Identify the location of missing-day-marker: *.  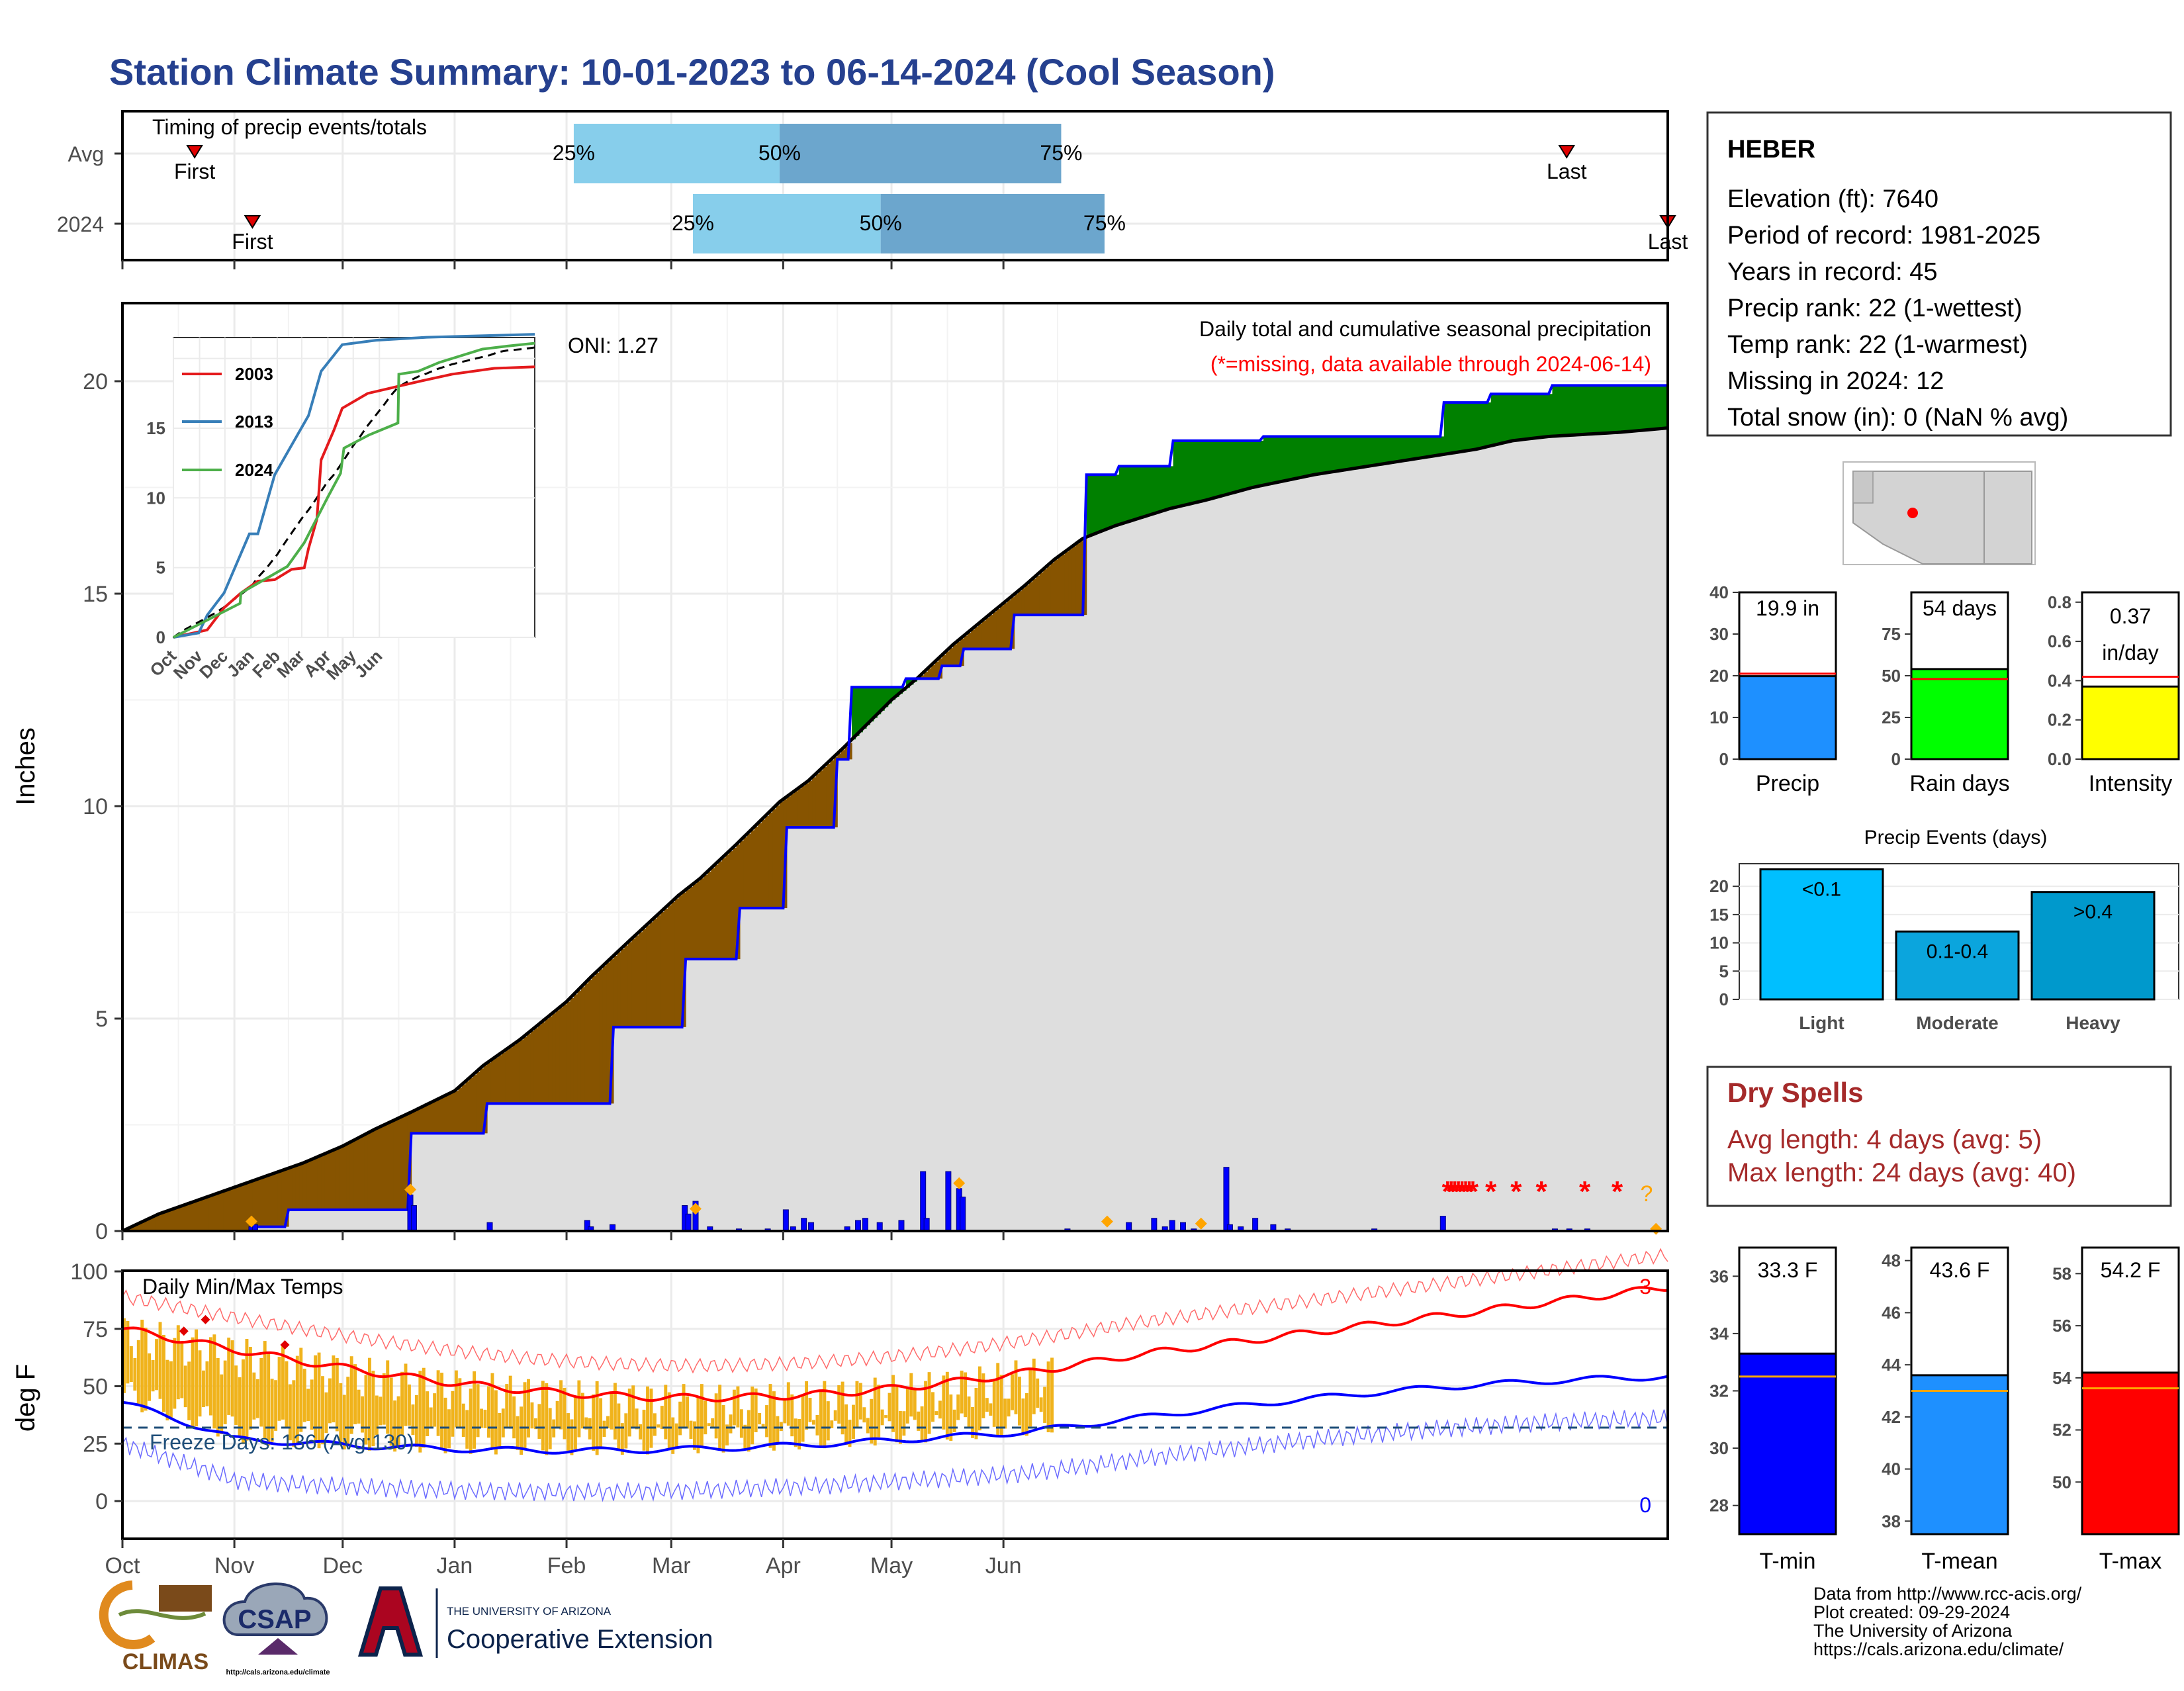
(1466, 1191).